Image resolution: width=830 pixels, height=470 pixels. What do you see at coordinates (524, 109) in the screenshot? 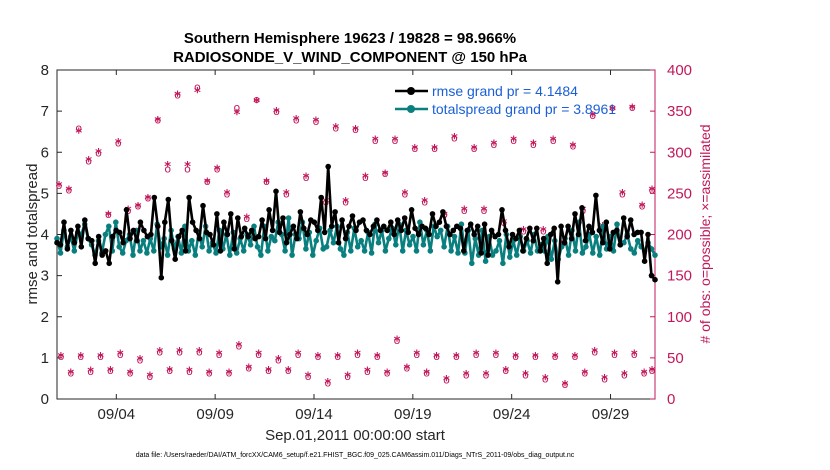
I see `legend-spread-label: totalspread grand pr = 3.8961` at bounding box center [524, 109].